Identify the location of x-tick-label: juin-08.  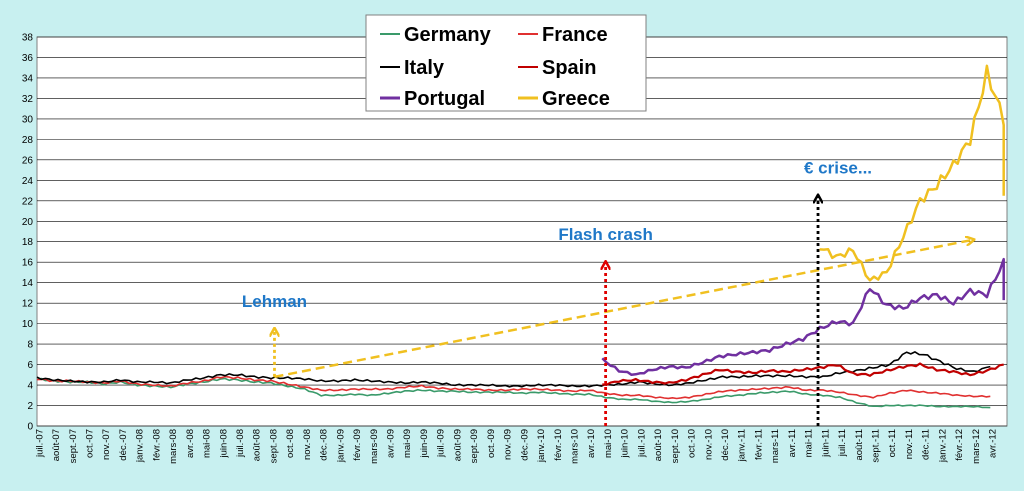
(223, 444).